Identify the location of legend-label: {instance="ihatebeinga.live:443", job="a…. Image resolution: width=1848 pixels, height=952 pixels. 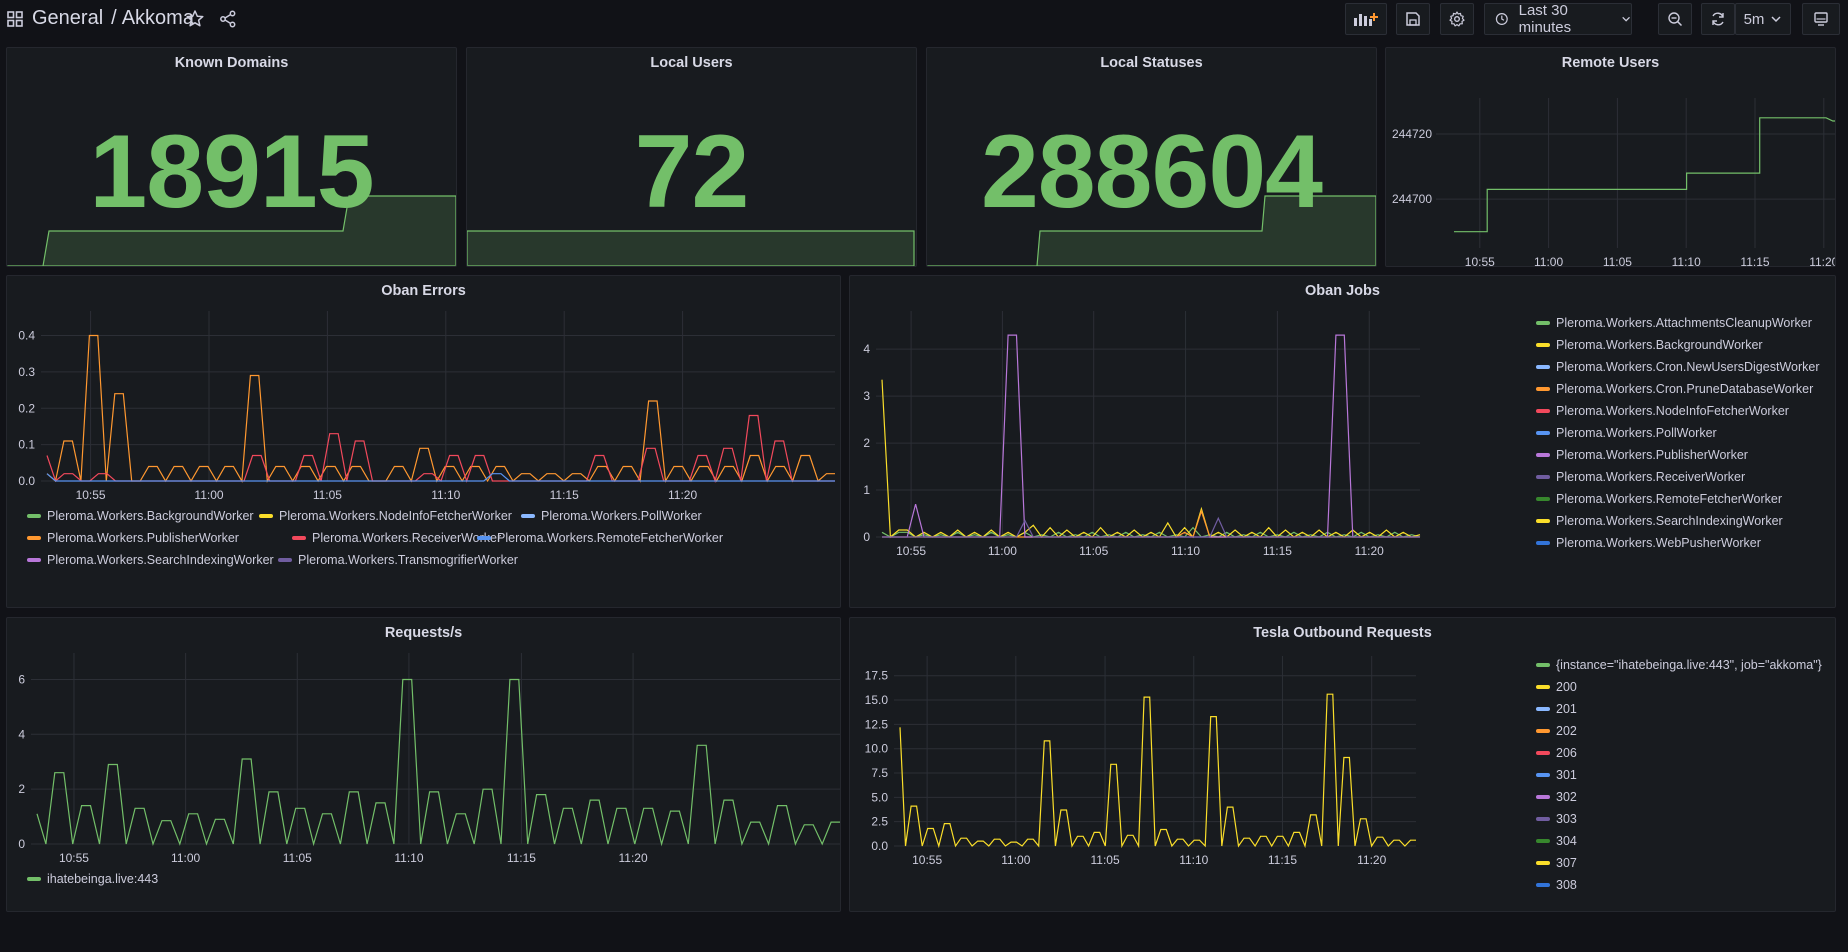
(1689, 665).